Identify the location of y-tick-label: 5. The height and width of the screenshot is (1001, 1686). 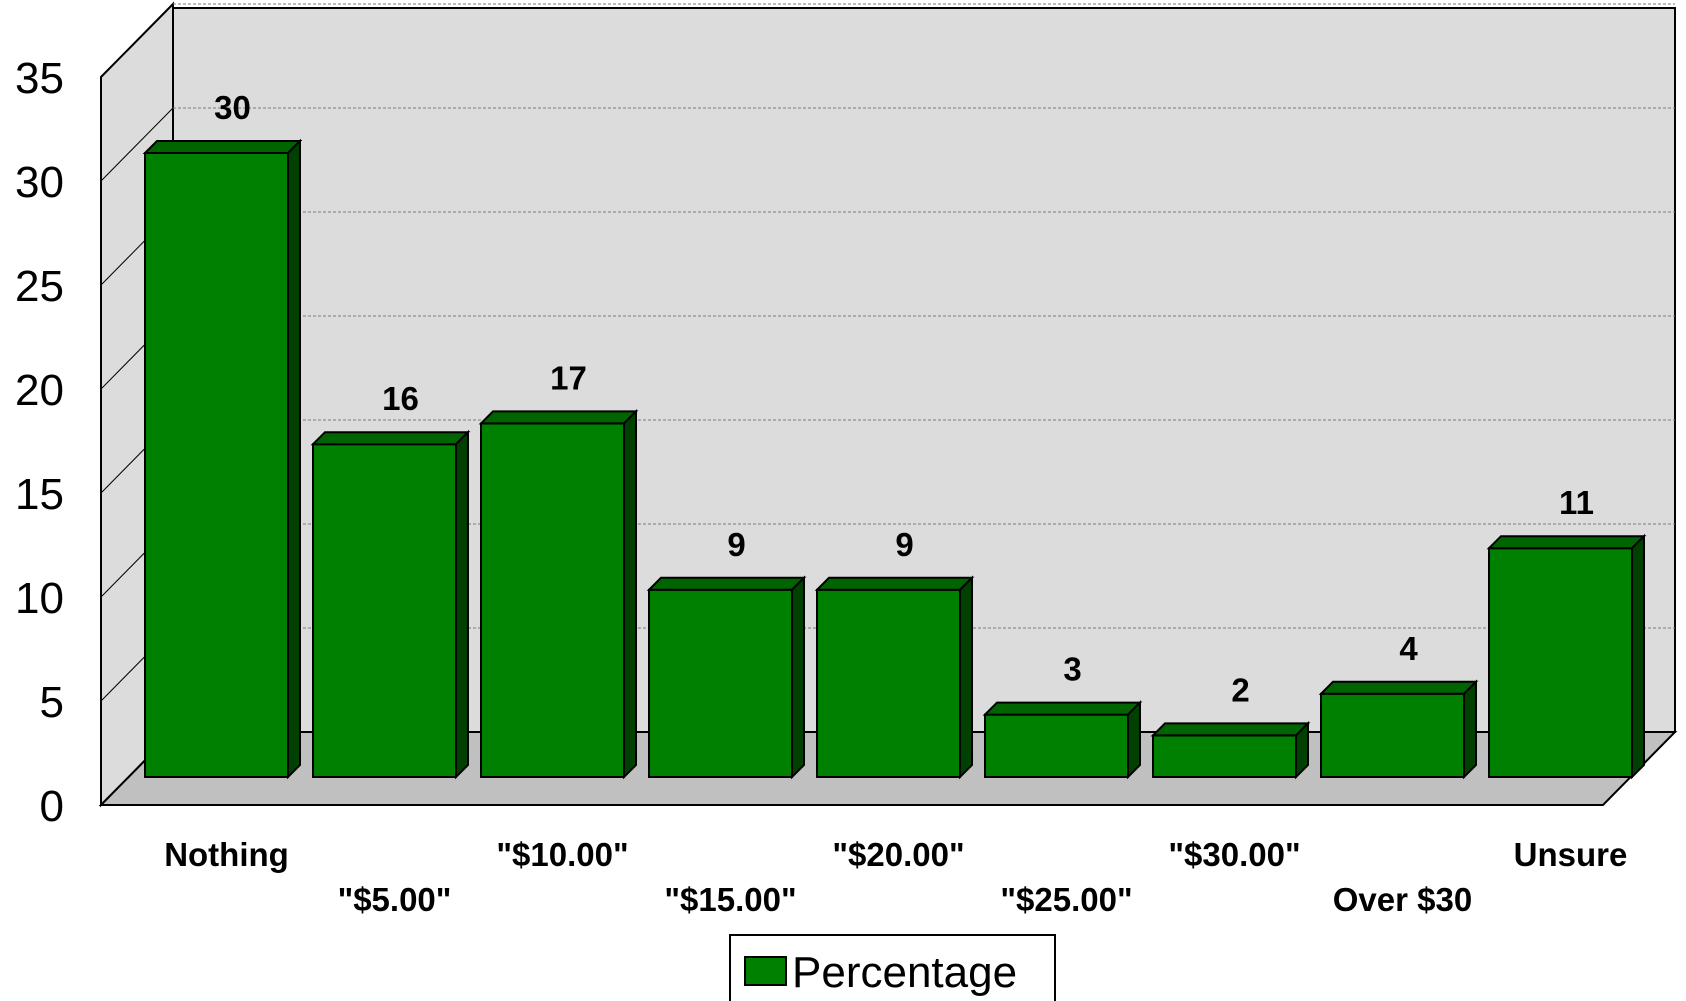
(52, 702).